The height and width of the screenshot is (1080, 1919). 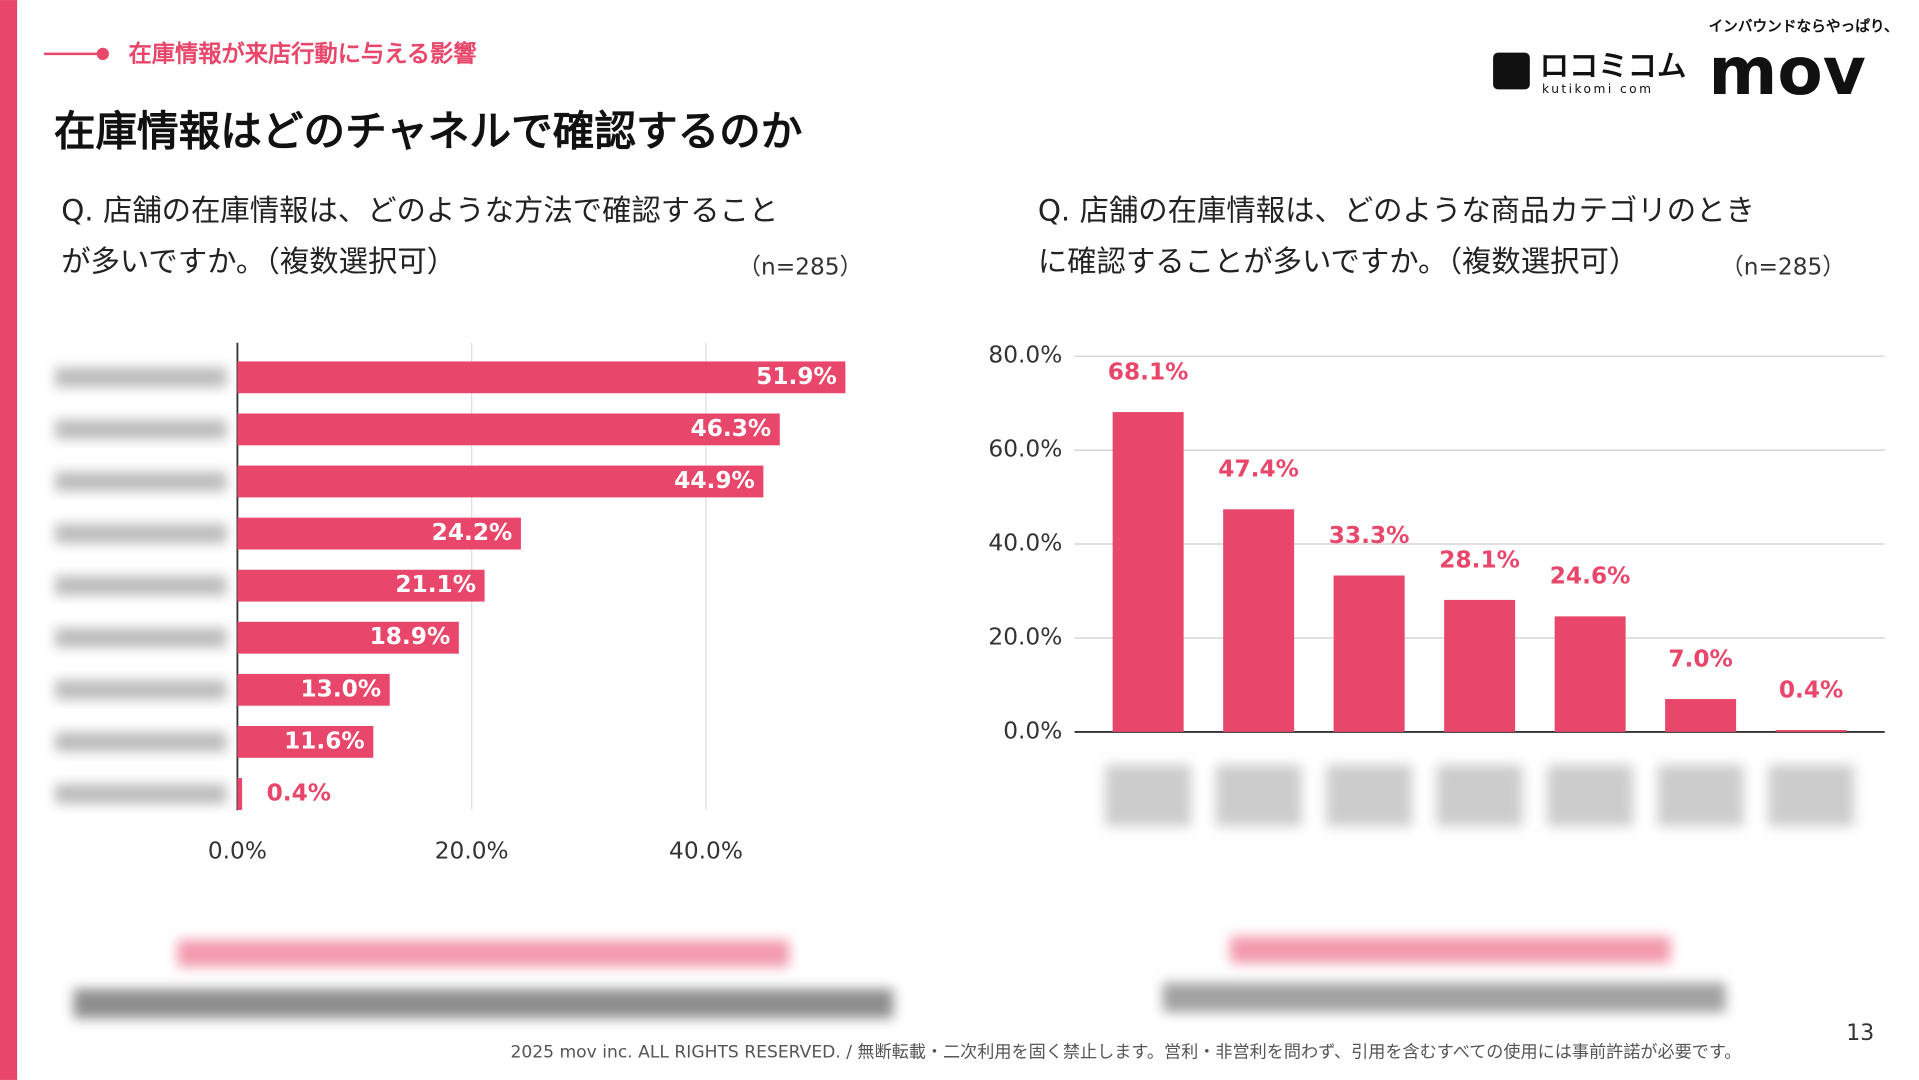 What do you see at coordinates (1025, 355) in the screenshot?
I see `y-tick-label: 80.0%` at bounding box center [1025, 355].